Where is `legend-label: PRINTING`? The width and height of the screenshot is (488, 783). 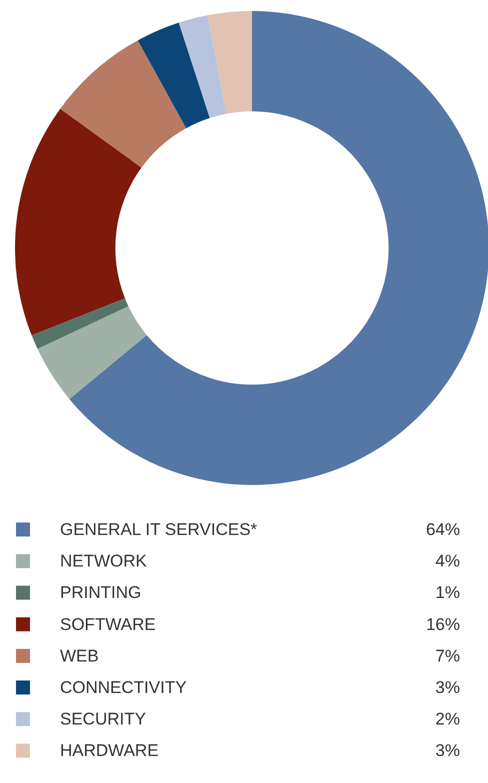
legend-label: PRINTING is located at coordinates (101, 592).